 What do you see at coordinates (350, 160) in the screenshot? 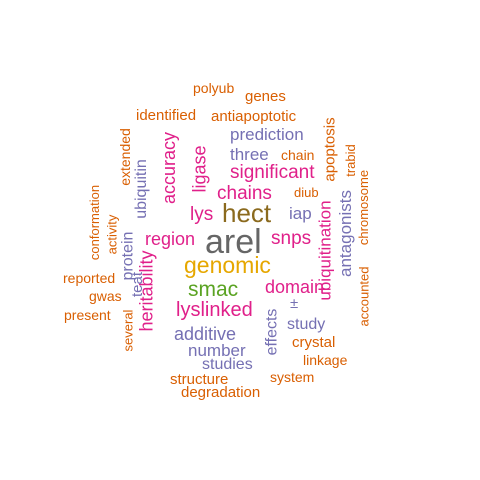
I see `word-trabid: trabid` at bounding box center [350, 160].